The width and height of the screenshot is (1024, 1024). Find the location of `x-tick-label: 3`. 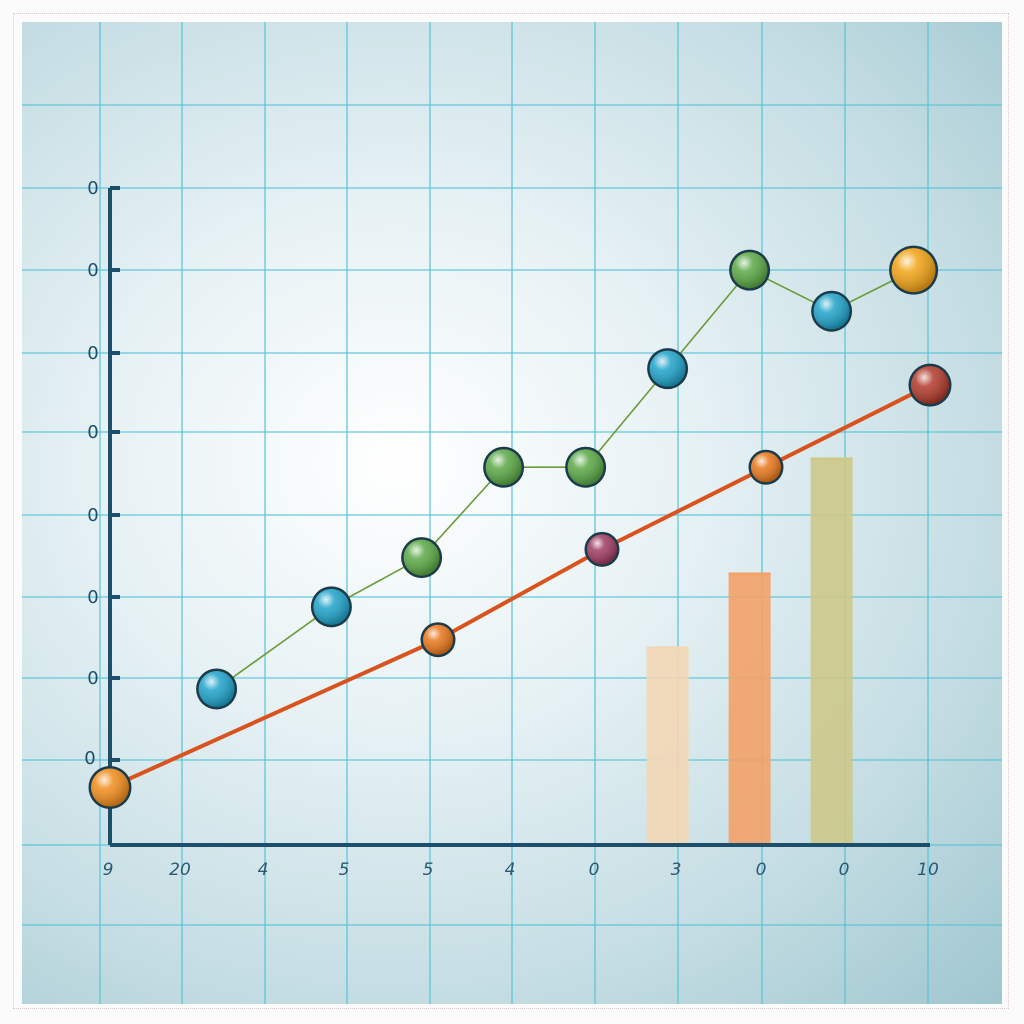

x-tick-label: 3 is located at coordinates (676, 870).